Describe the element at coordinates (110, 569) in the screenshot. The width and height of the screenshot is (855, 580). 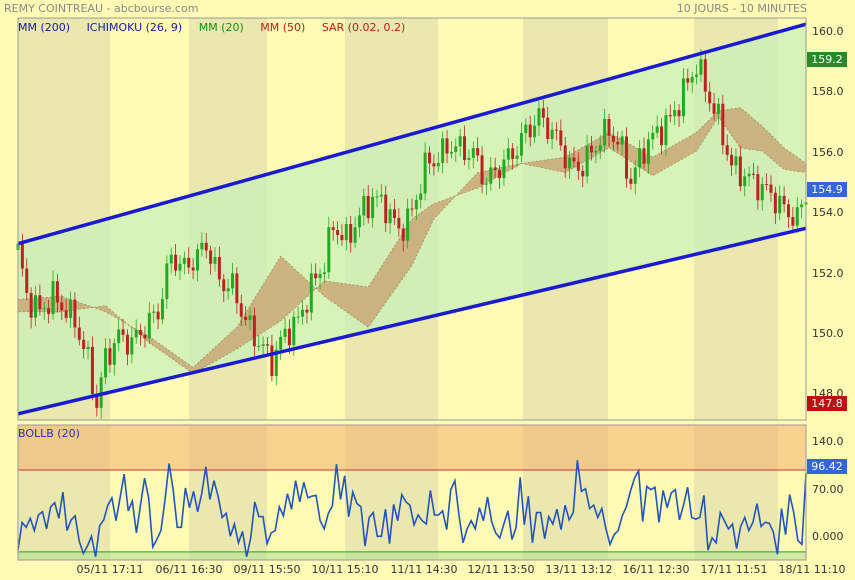
I see `x-tick: 05/11 17:11` at that location.